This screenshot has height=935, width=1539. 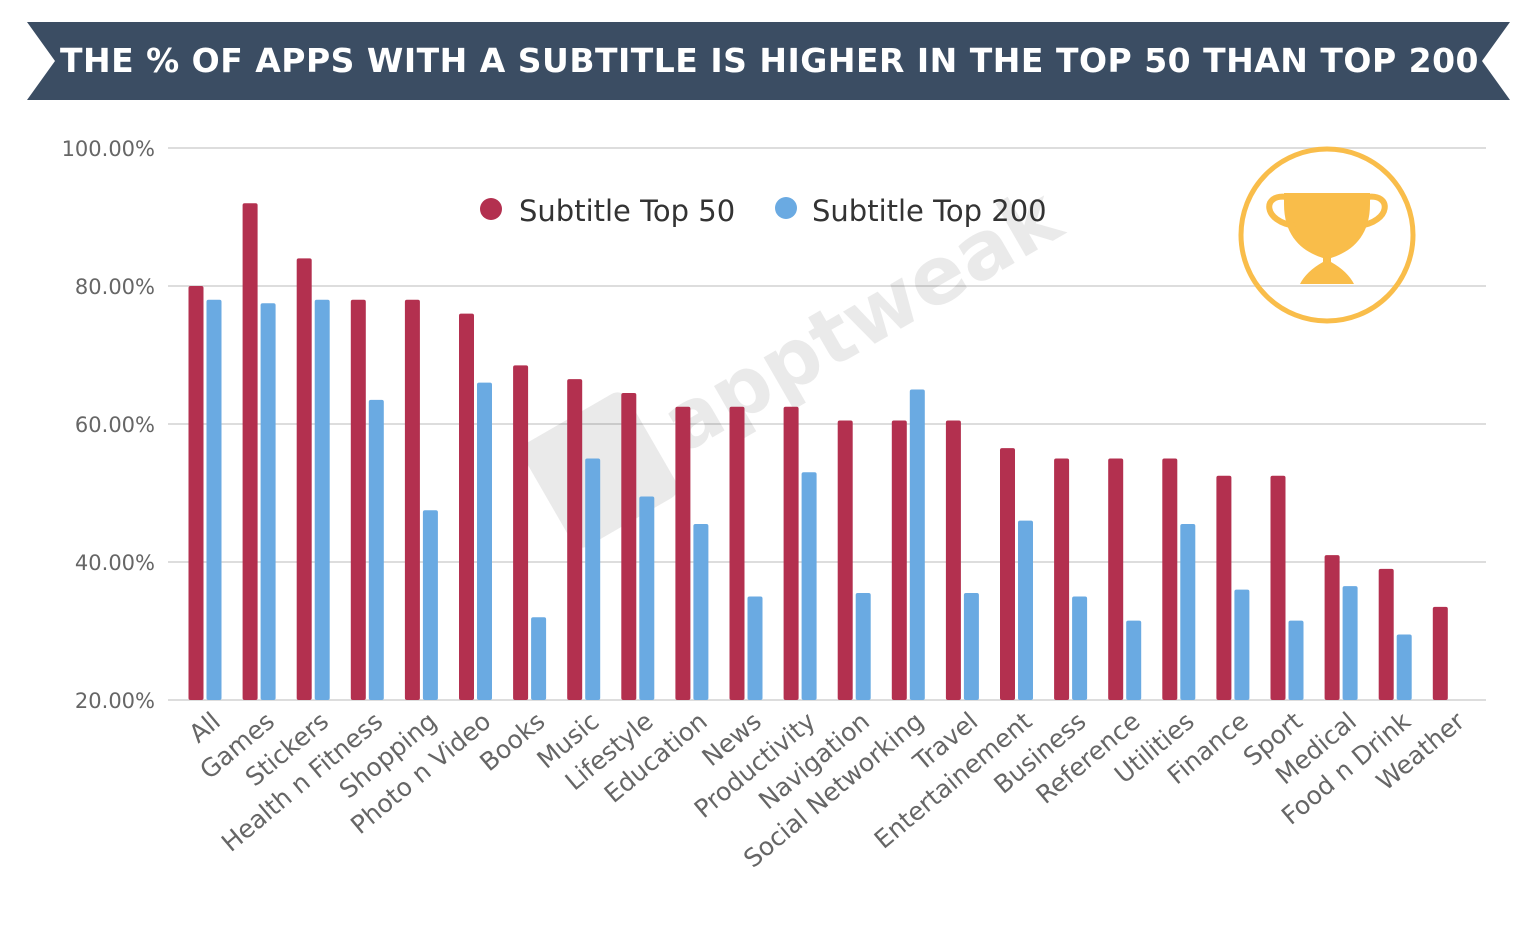 I want to click on bar-top200-medical, so click(x=1350, y=643).